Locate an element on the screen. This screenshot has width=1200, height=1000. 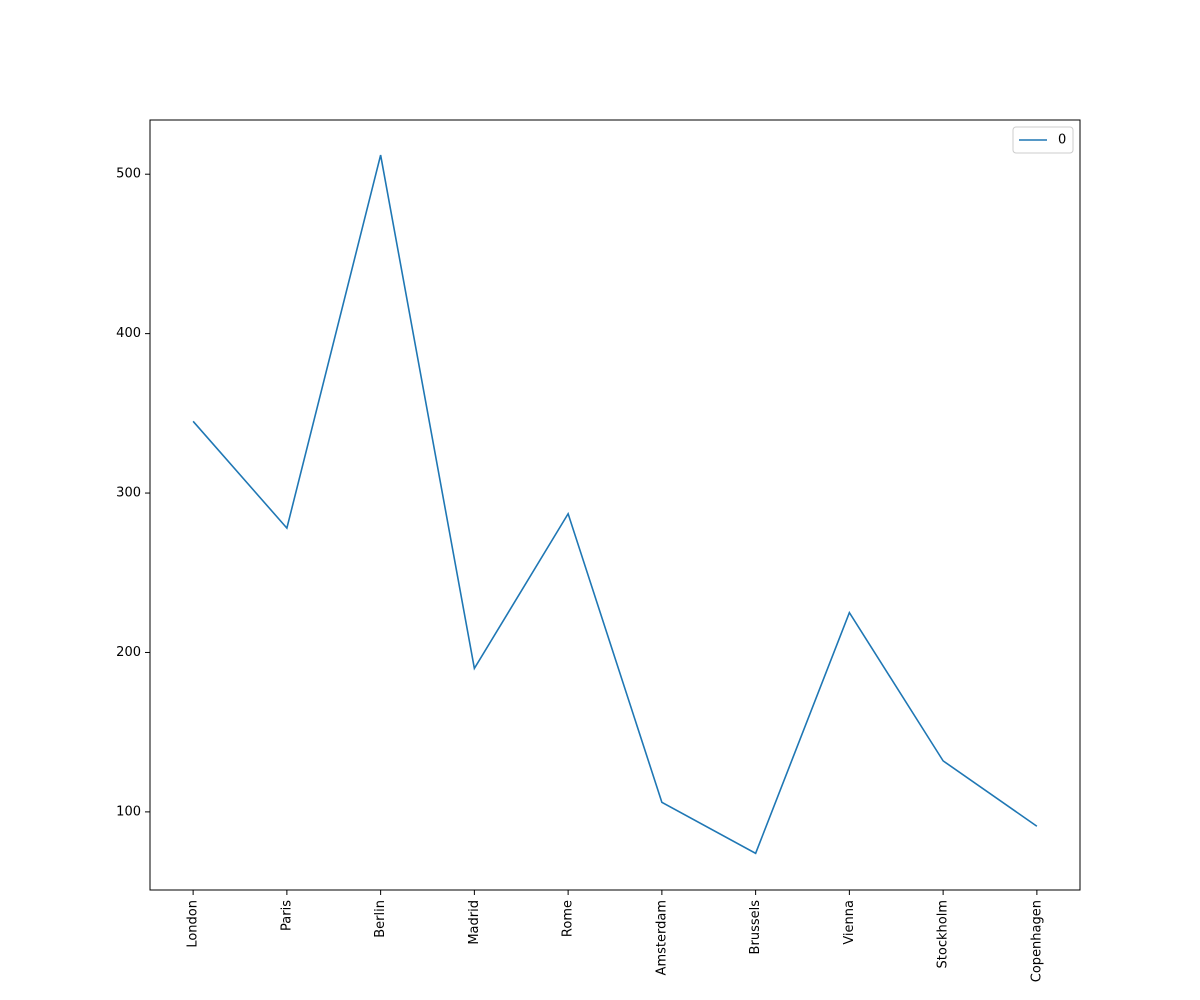
y-tick-label: 100 is located at coordinates (128, 811).